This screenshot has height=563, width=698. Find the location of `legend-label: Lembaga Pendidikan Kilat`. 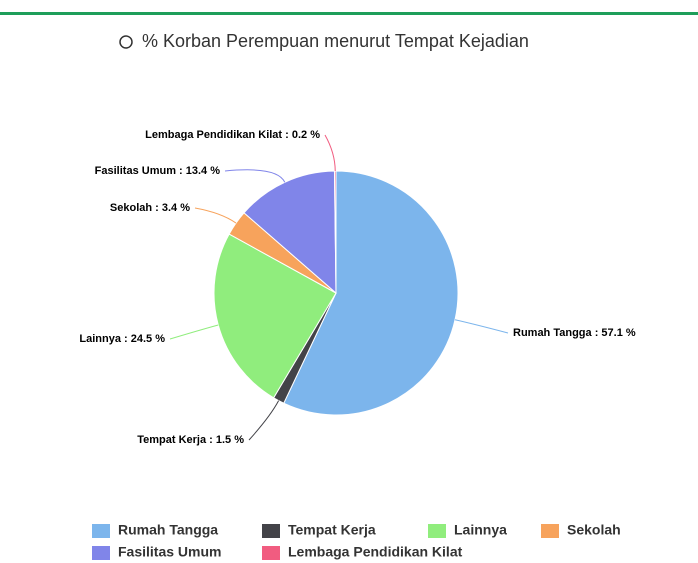

legend-label: Lembaga Pendidikan Kilat is located at coordinates (375, 552).